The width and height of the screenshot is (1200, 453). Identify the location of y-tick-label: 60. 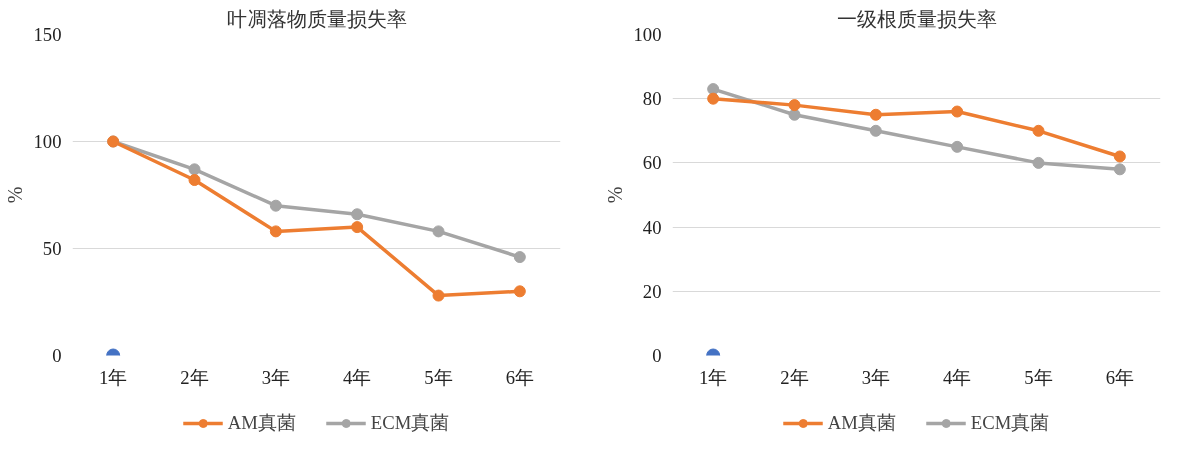
(652, 163).